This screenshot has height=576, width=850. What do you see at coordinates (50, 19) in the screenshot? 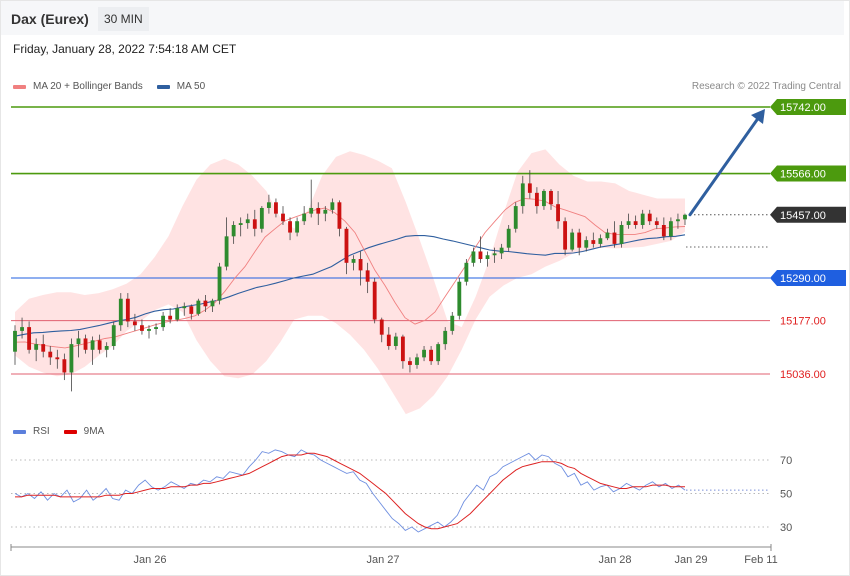
I see `instrument-title: Dax (Eurex)` at bounding box center [50, 19].